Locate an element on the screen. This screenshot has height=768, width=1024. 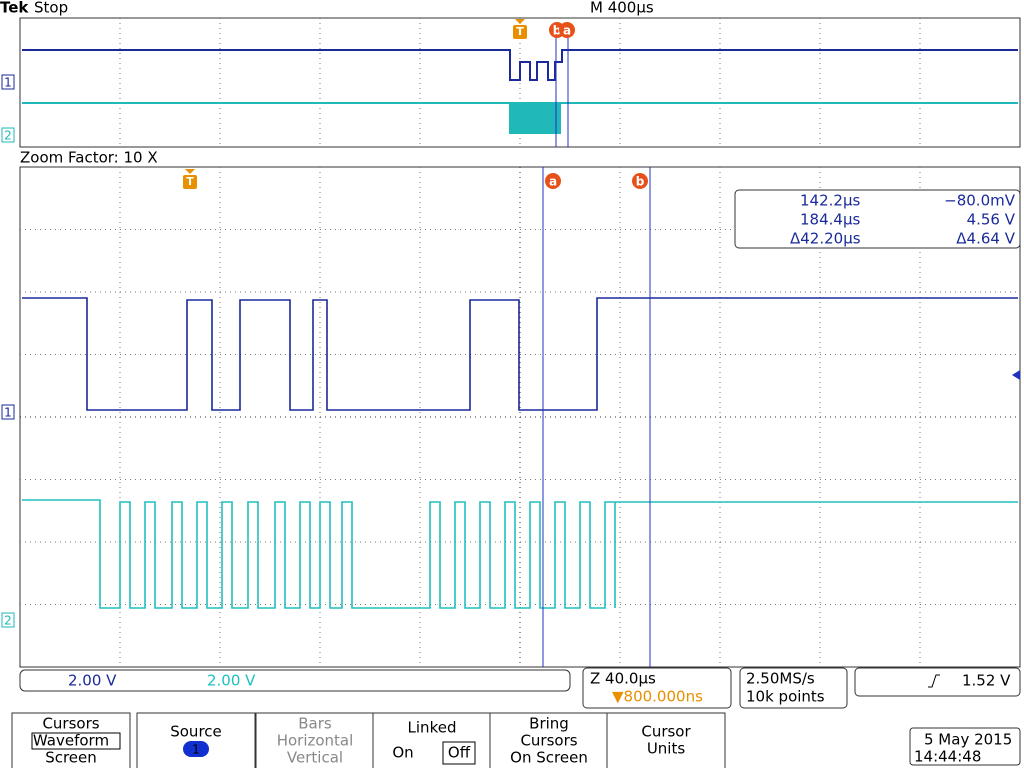
menu-option: Off is located at coordinates (459, 753).